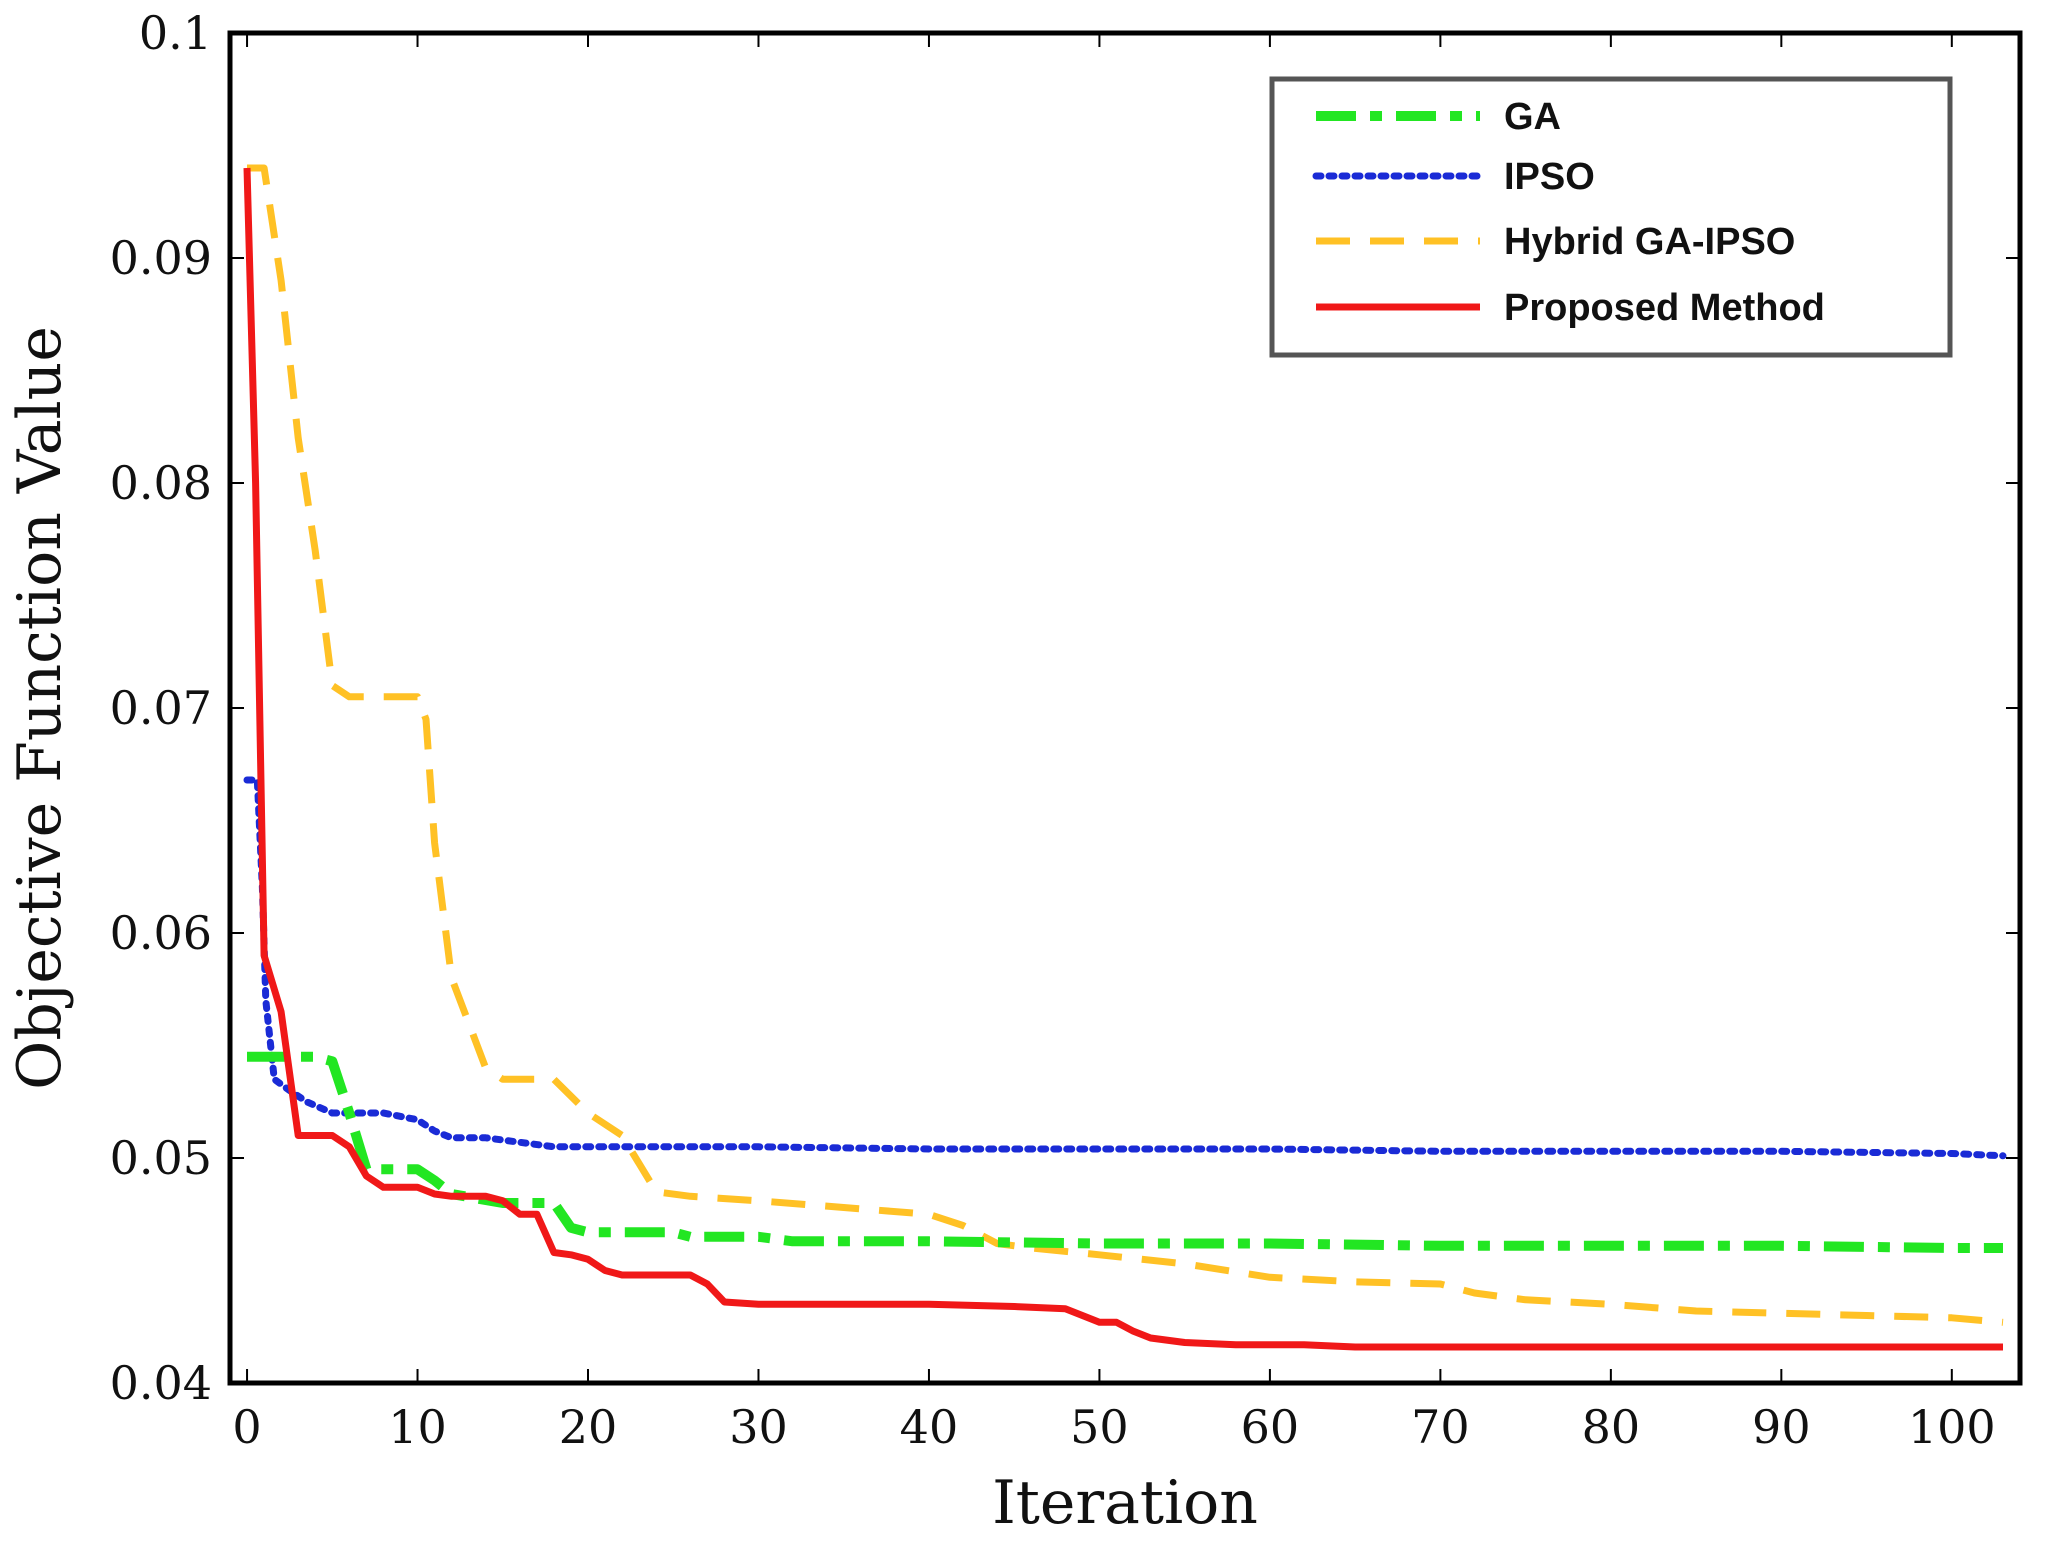 This screenshot has width=2048, height=1557. Describe the element at coordinates (175, 33) in the screenshot. I see `y-tick-label: 0.1` at that location.